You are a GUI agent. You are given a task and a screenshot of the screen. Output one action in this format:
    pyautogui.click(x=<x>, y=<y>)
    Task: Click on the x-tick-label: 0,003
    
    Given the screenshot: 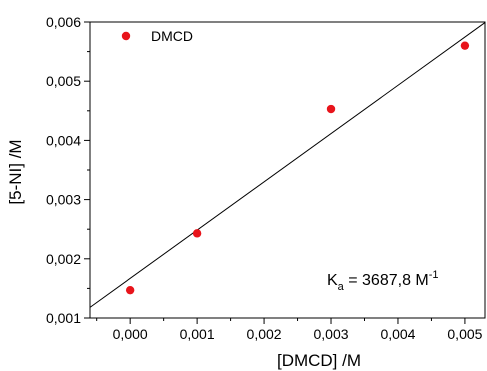 What is the action you would take?
    pyautogui.click(x=330, y=334)
    